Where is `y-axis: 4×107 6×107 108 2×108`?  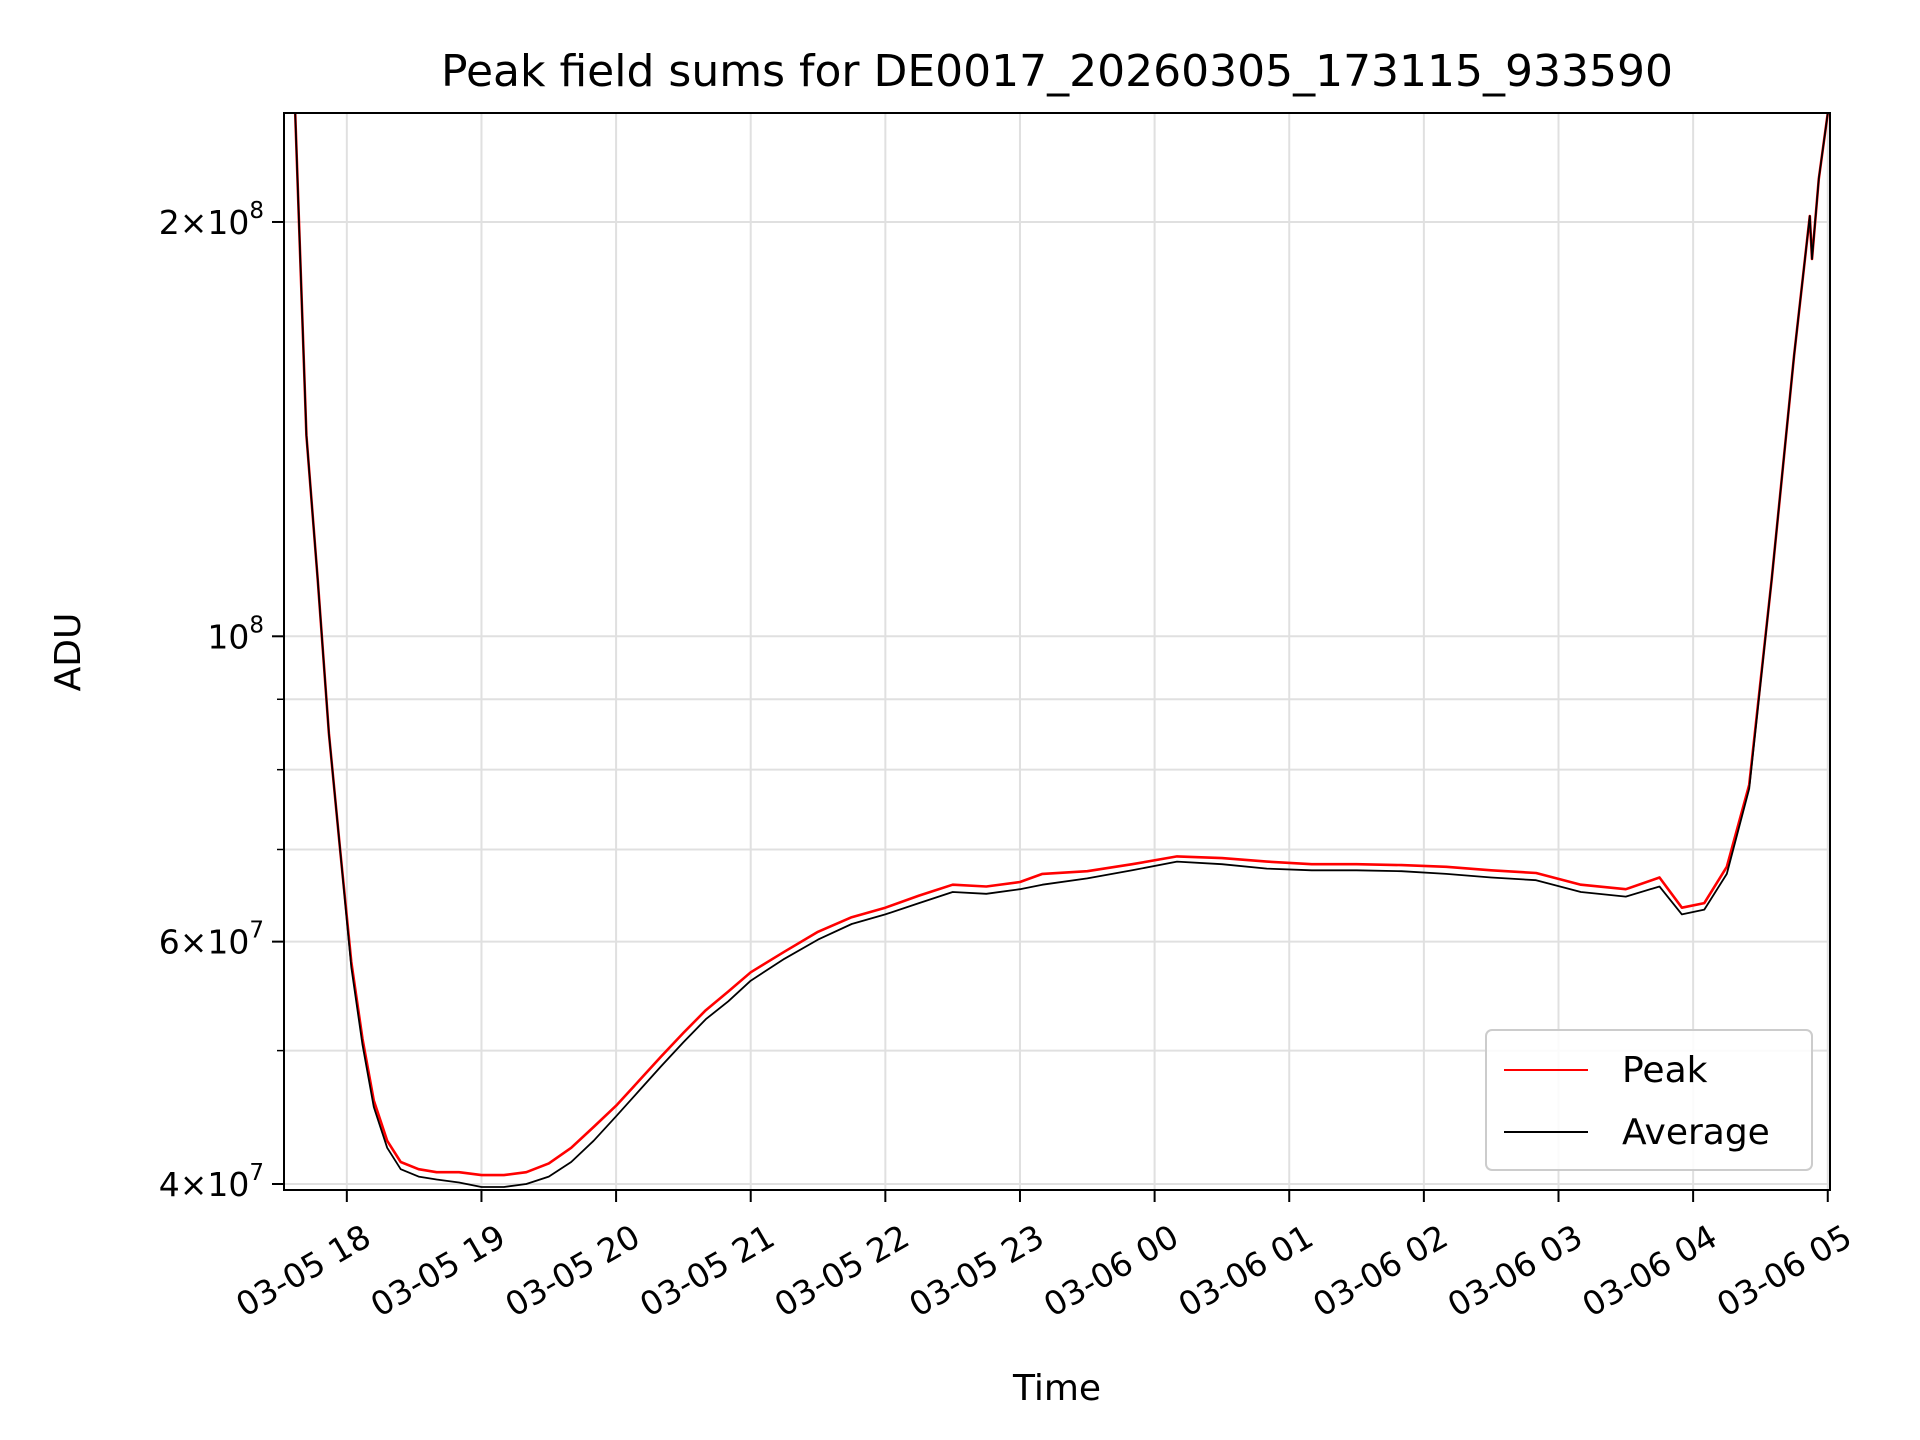 y-axis: 4×107 6×107 108 2×108 is located at coordinates (221, 701).